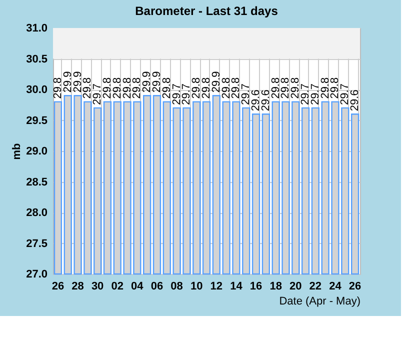 The width and height of the screenshot is (420, 340). Describe the element at coordinates (97, 286) in the screenshot. I see `x-tick-label: 30` at that location.